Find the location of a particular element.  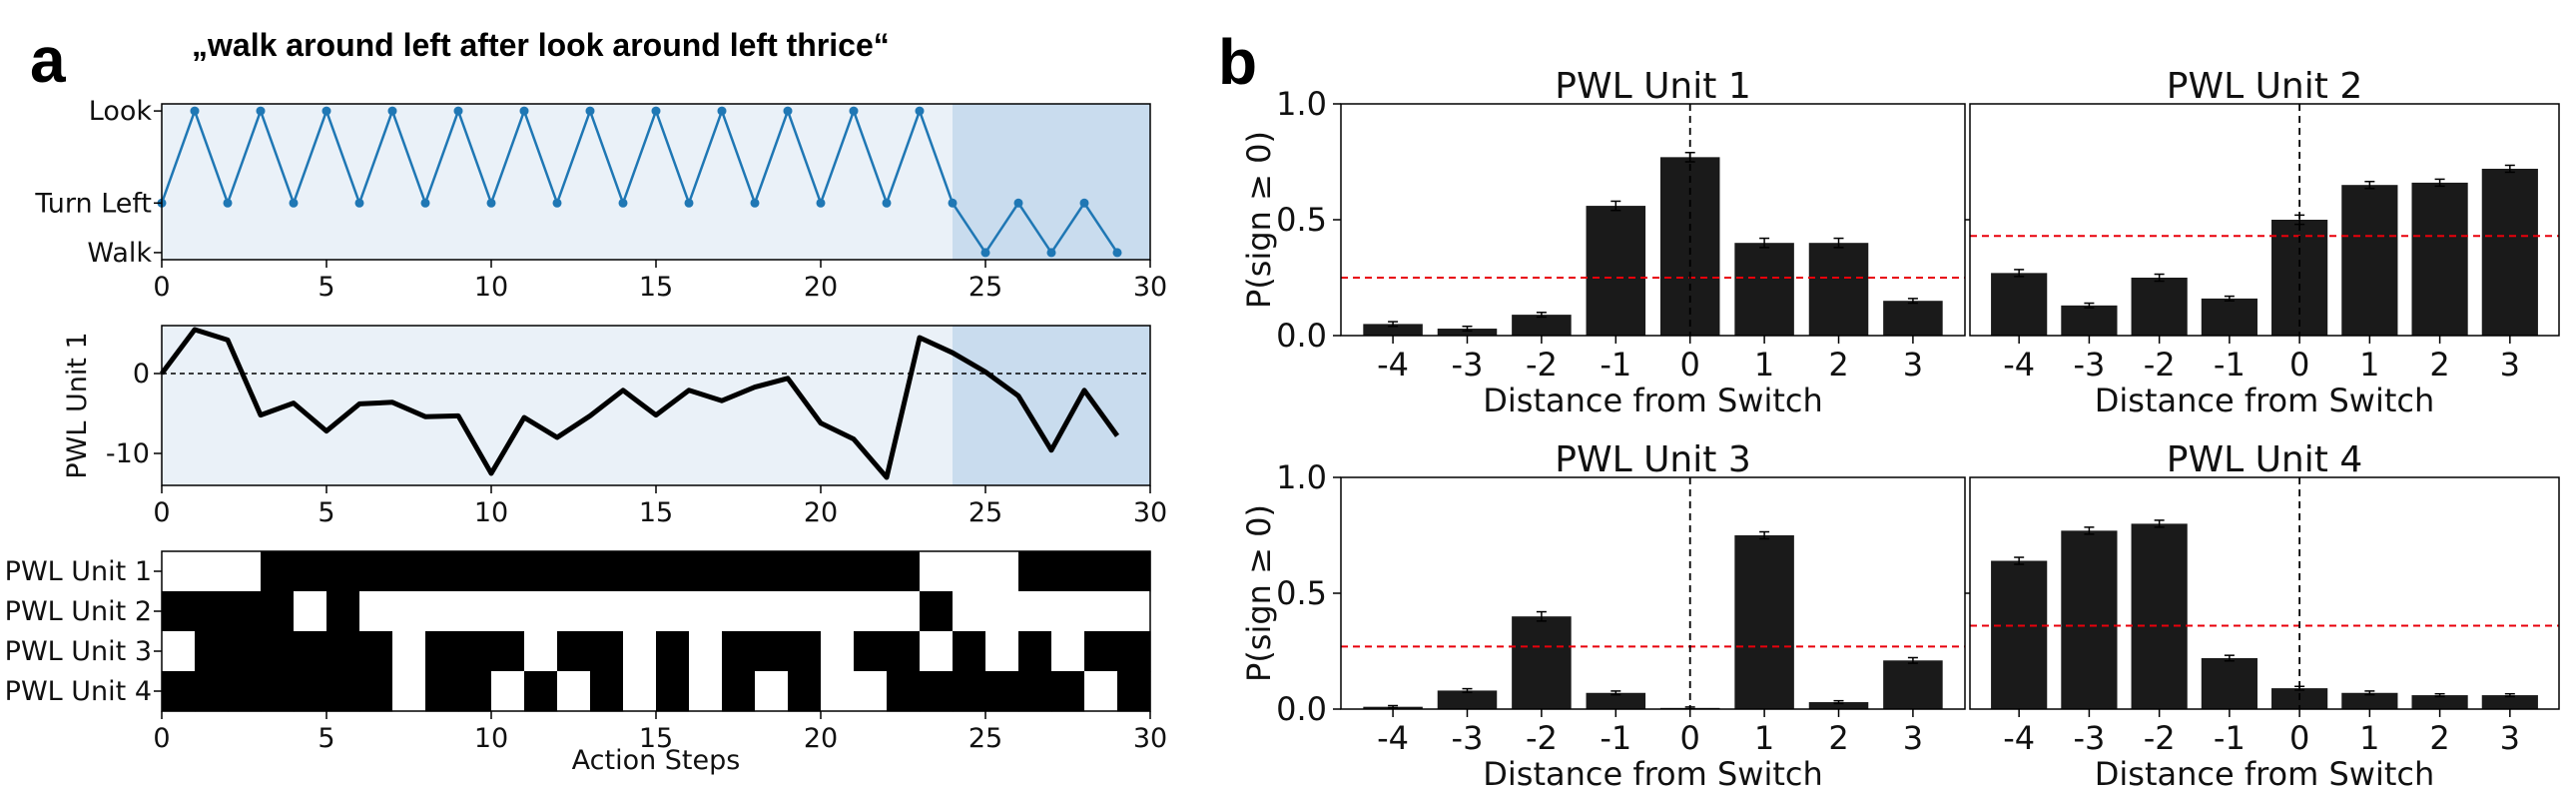

activation-series-line is located at coordinates (640, 403).